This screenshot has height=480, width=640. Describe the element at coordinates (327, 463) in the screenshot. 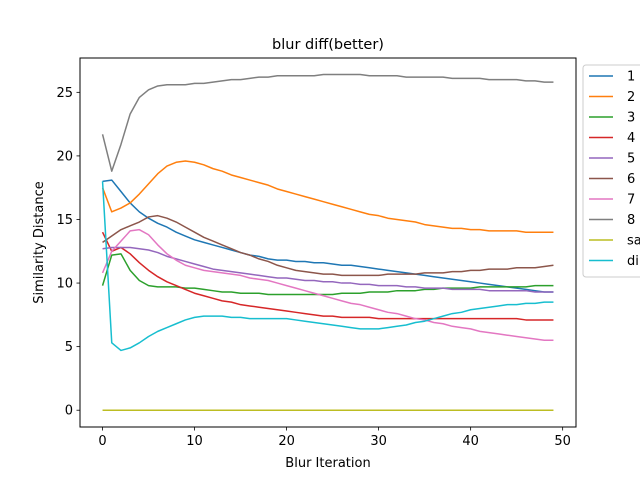

I see `x-axis-label: Blur Iteration` at that location.